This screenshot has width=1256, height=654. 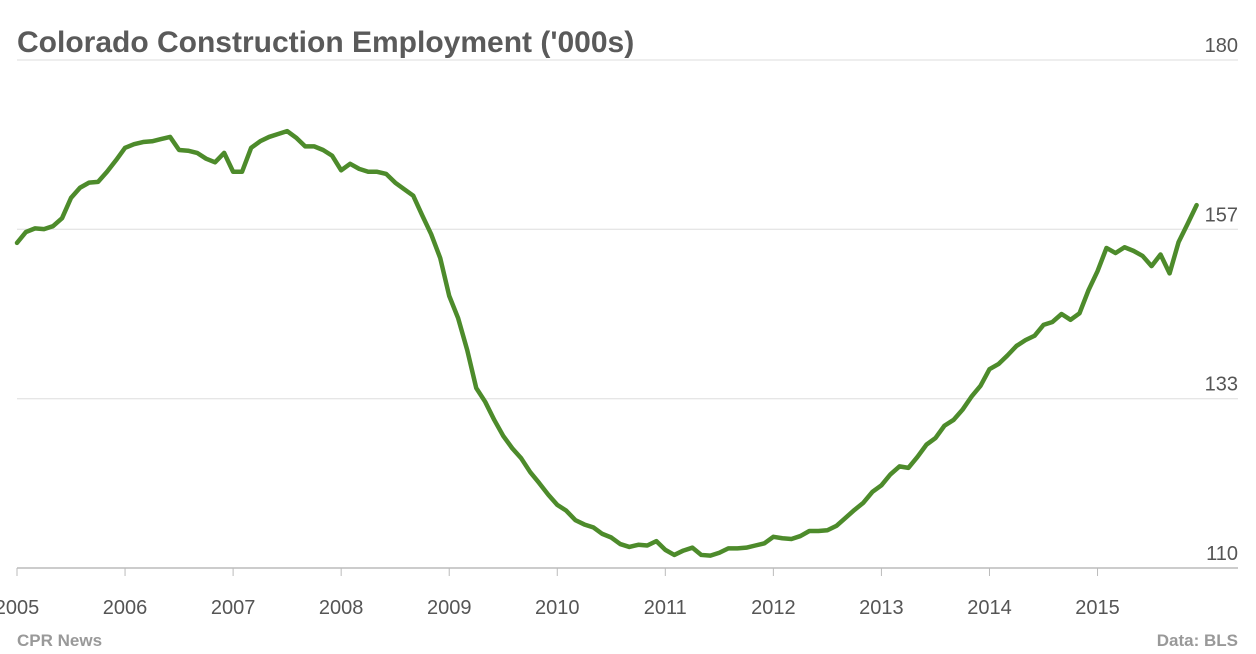 I want to click on x-tick-label: 2011, so click(x=665, y=608).